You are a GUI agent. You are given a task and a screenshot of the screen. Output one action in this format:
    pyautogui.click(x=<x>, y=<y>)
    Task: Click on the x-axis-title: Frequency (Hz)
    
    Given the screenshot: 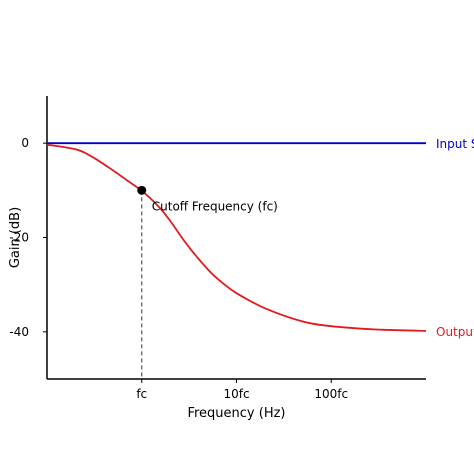 What is the action you would take?
    pyautogui.click(x=236, y=413)
    